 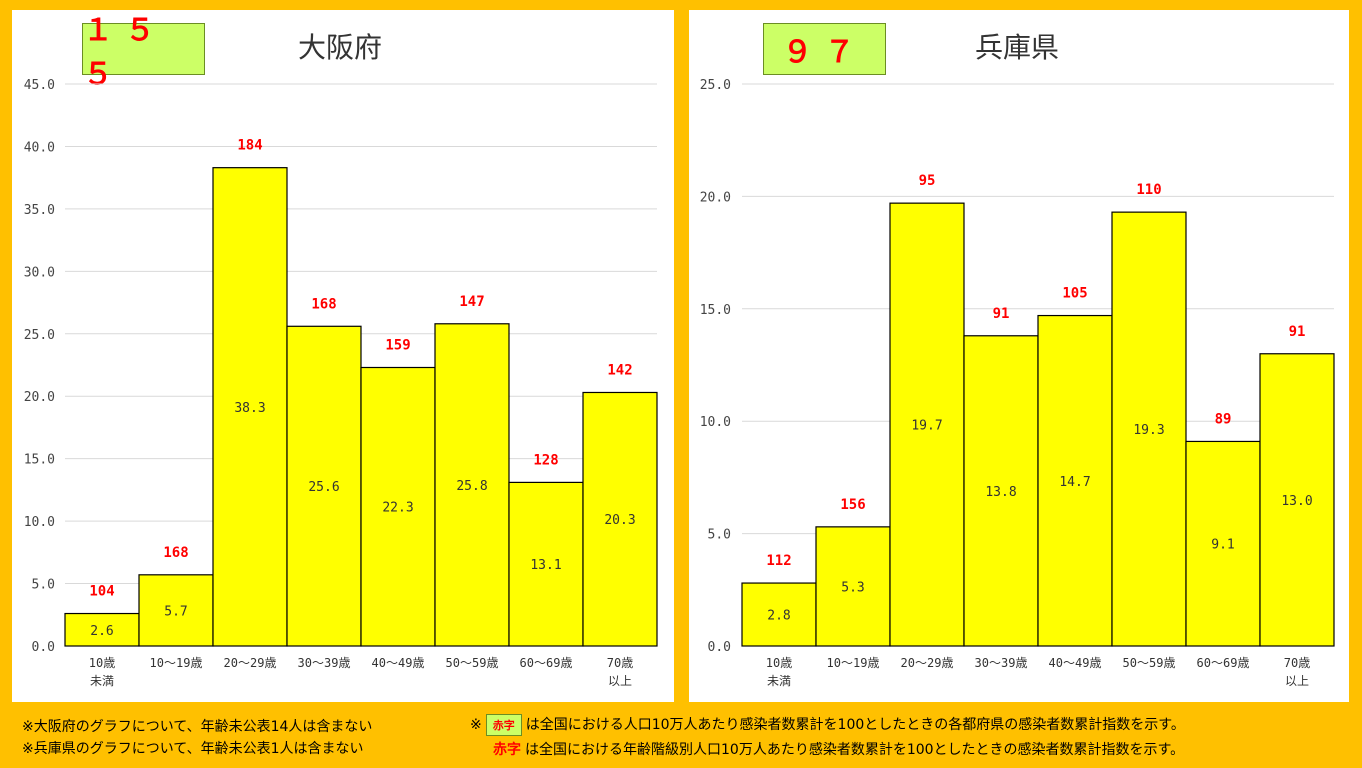 What do you see at coordinates (39, 147) in the screenshot?
I see `y-tick-label: 40.0` at bounding box center [39, 147].